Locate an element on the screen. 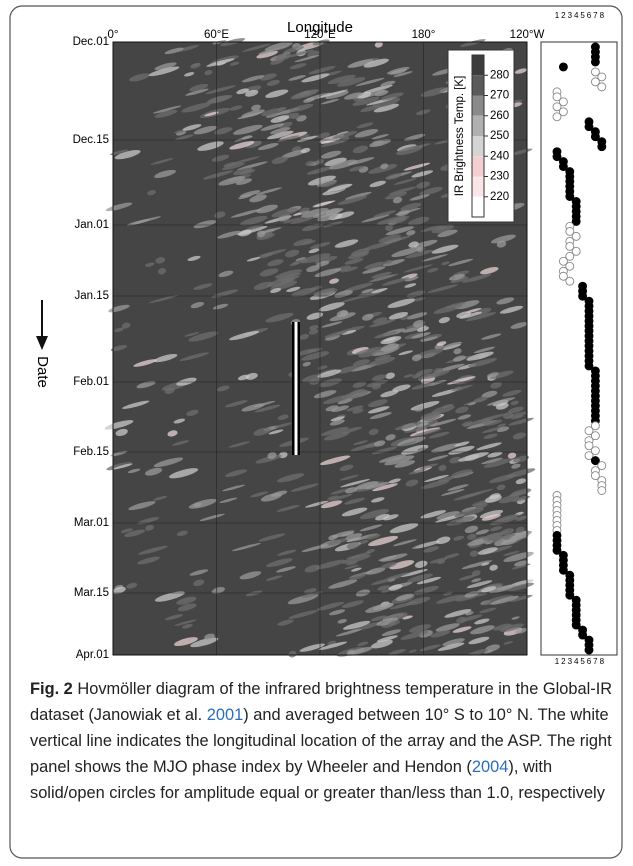 This screenshot has height=866, width=633. y-tick-label: Mar.01 is located at coordinates (91, 523).